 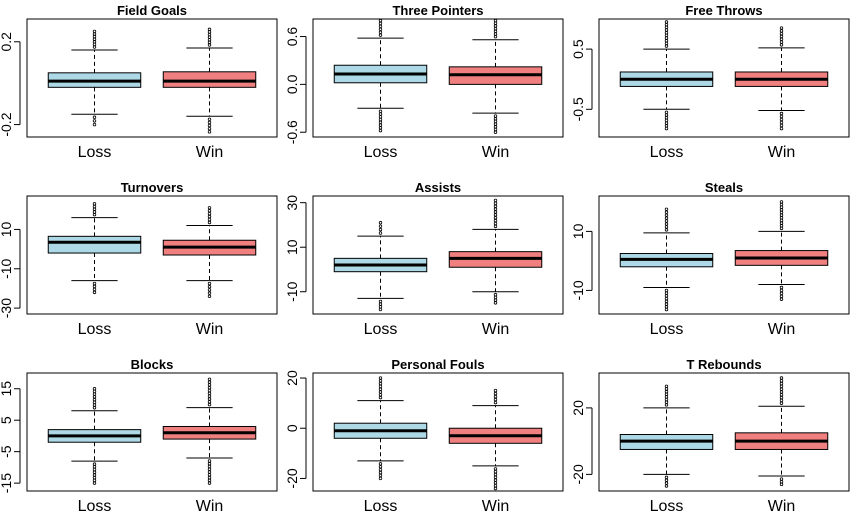 What do you see at coordinates (437, 10) in the screenshot?
I see `chart-title: Three Pointers` at bounding box center [437, 10].